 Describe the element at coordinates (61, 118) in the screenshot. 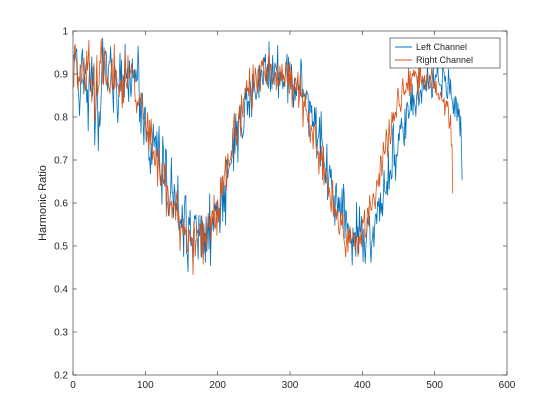

I see `y-tick-label: 0.8` at that location.